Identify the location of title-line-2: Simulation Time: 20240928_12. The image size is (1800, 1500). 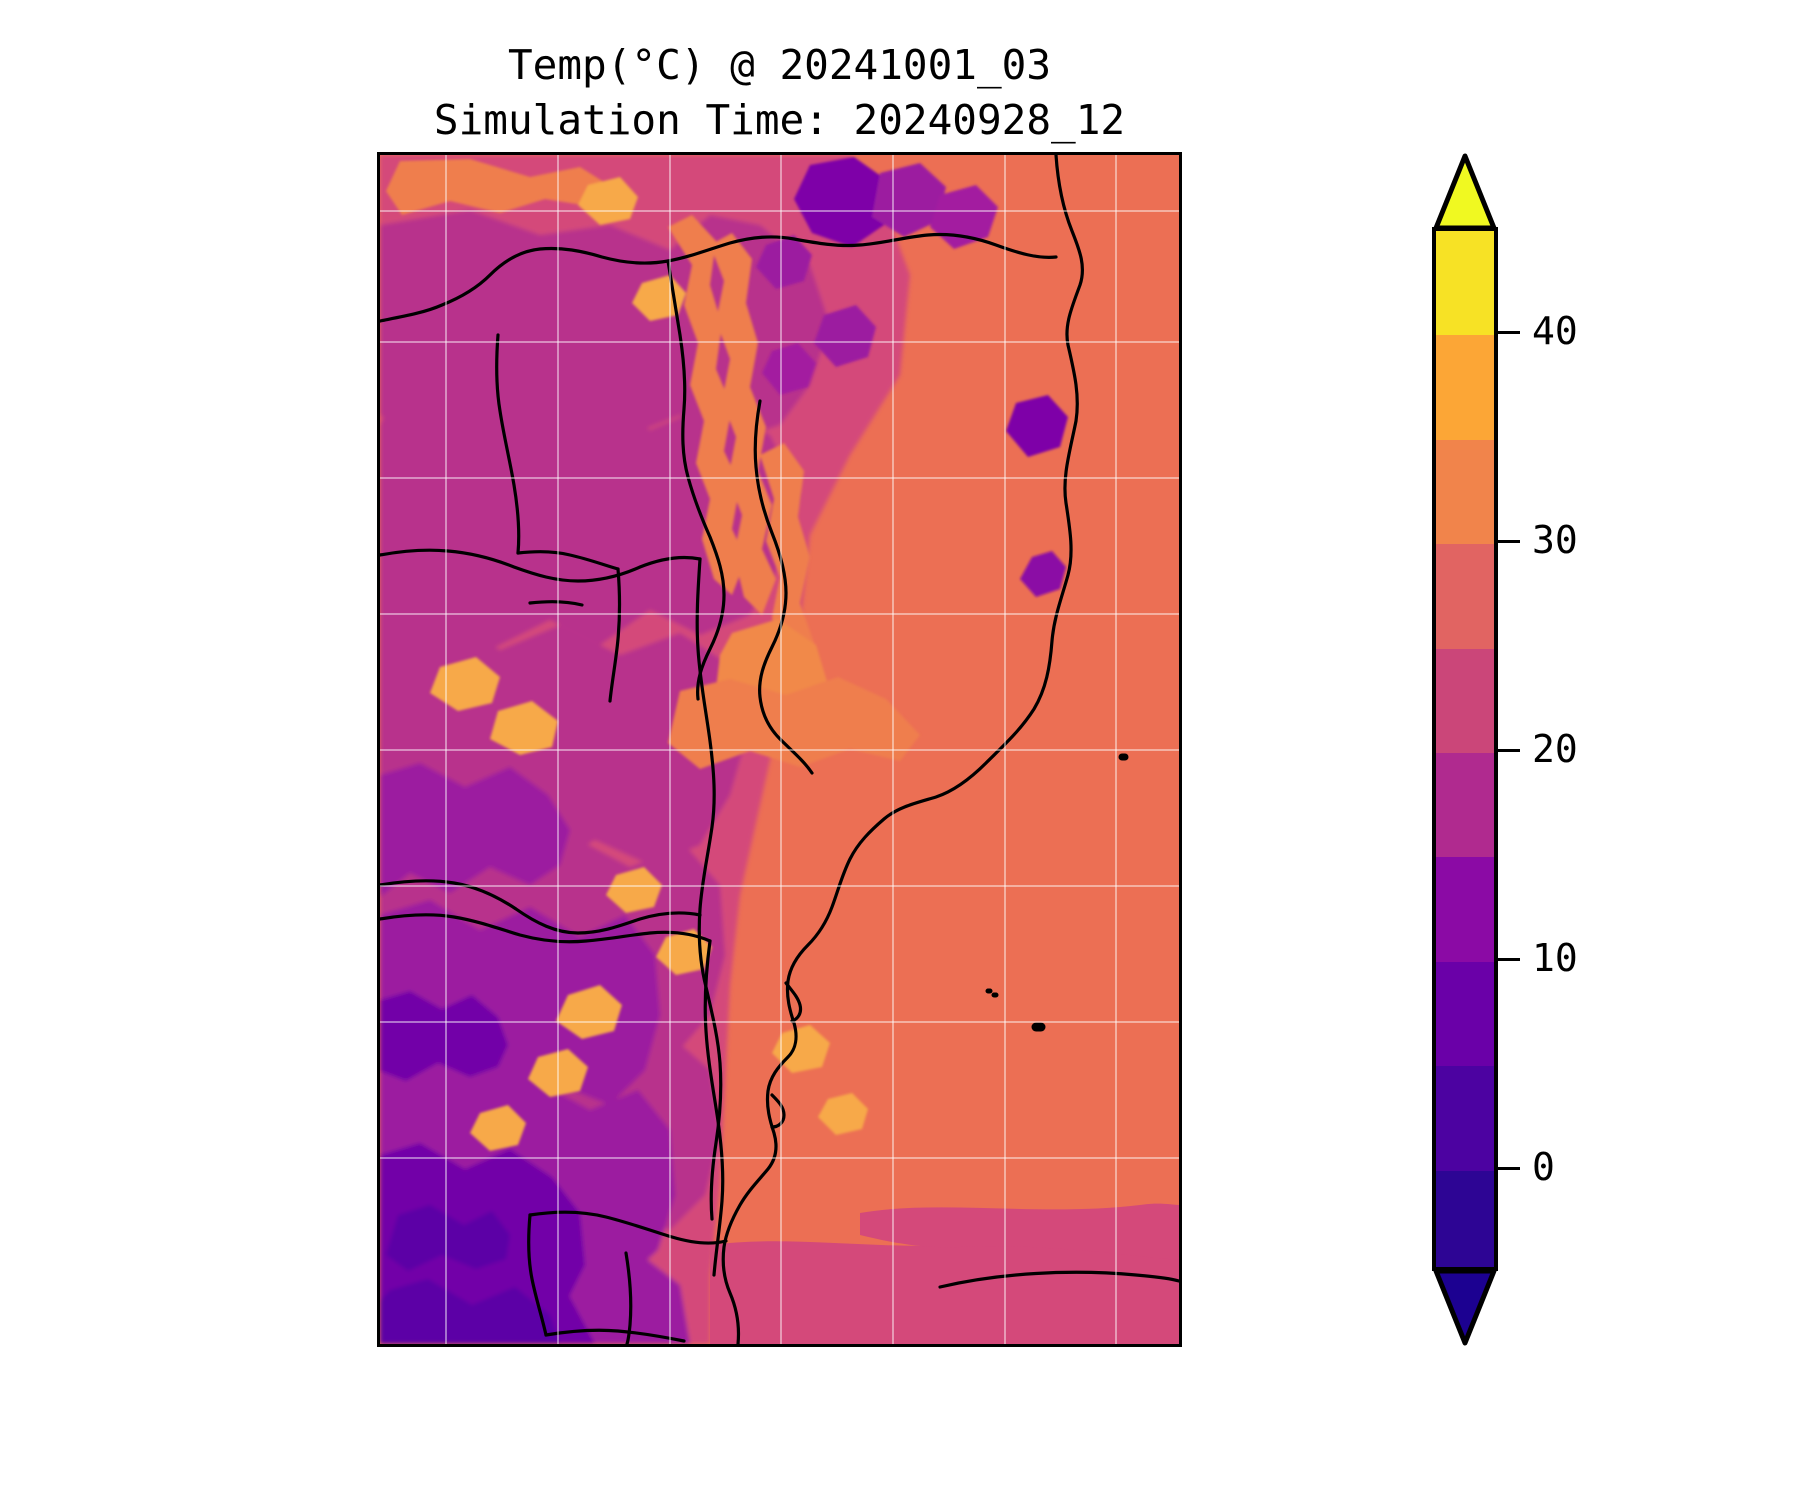
(779, 119).